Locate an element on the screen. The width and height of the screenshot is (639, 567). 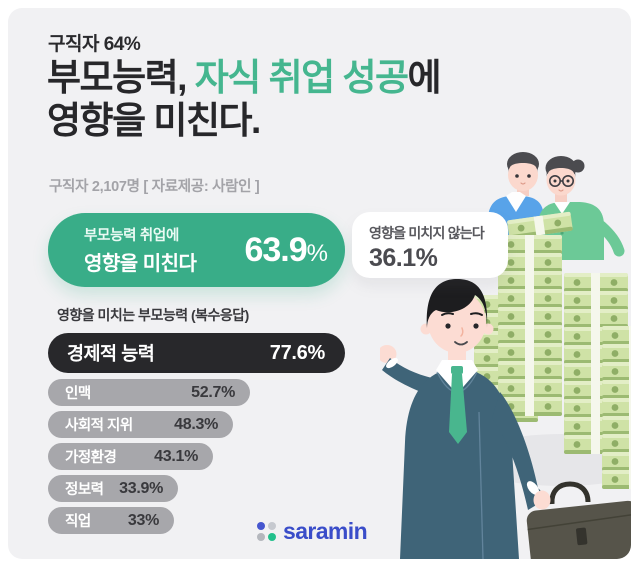
ability-bar: 경제적 능력 77.6% is located at coordinates (196, 353).